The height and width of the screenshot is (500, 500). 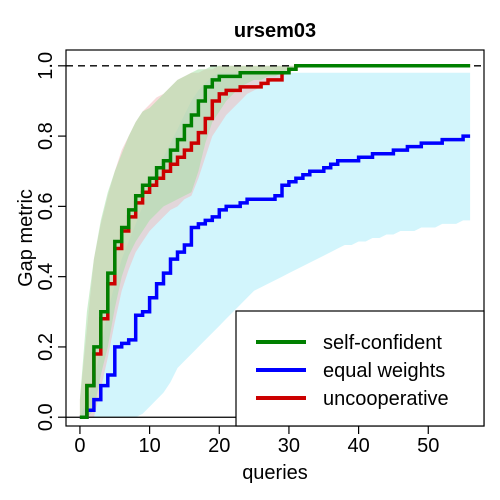 I want to click on x-axis-label: queries, so click(x=275, y=473).